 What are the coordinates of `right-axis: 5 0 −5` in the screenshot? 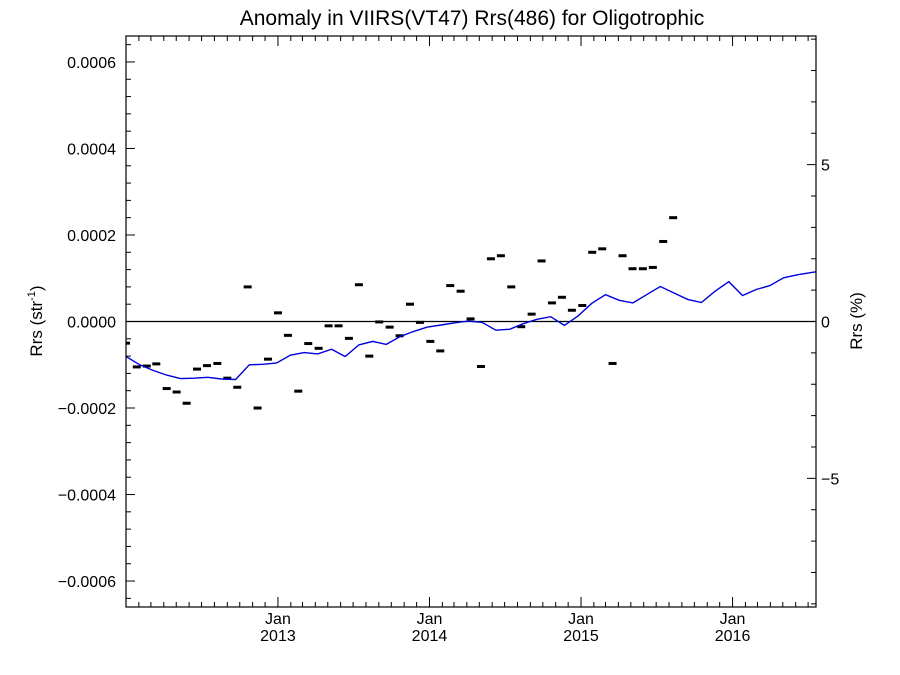 It's located at (823, 321).